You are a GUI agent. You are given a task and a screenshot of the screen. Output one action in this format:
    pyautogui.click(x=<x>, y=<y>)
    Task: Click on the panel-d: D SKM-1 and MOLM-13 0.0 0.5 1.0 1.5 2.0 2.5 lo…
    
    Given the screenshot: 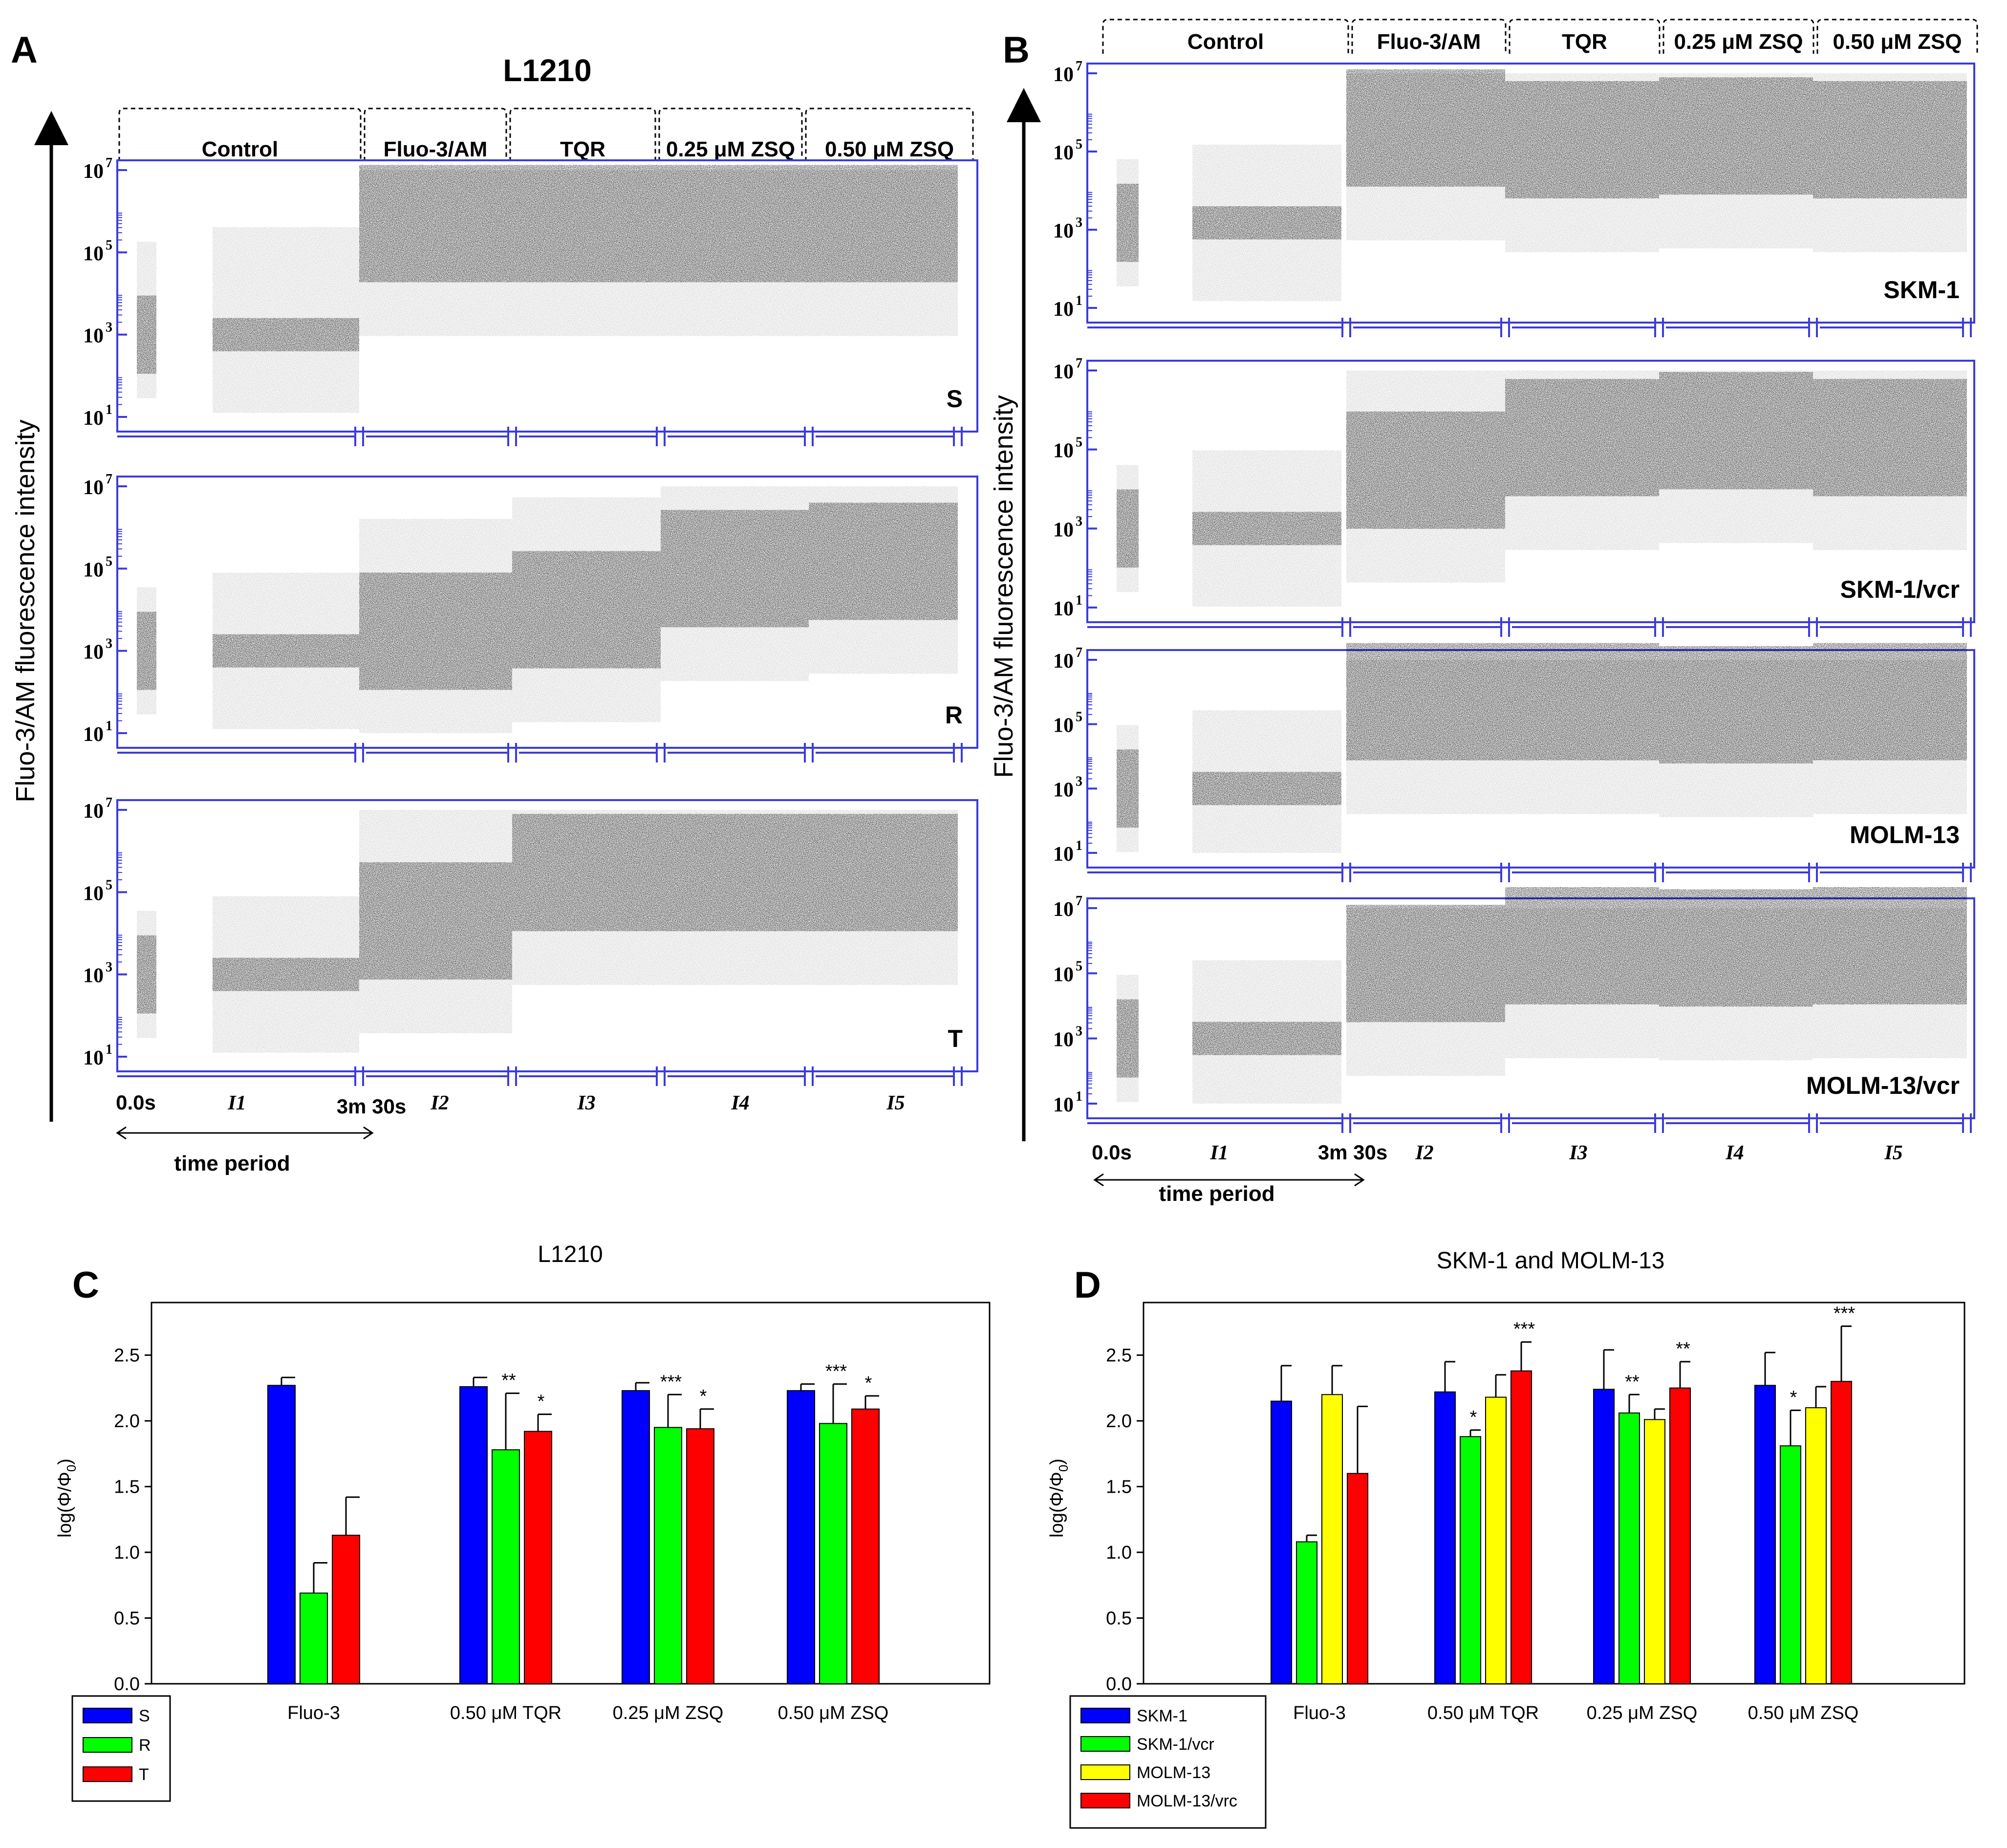 What is the action you would take?
    pyautogui.click(x=1506, y=1538)
    